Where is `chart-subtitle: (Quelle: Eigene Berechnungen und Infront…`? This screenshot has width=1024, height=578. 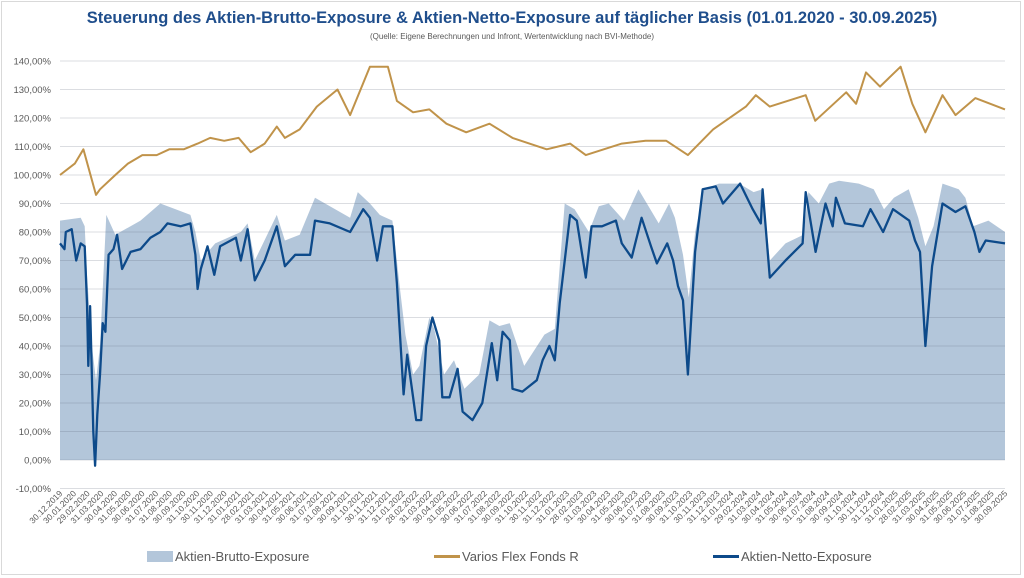
chart-subtitle: (Quelle: Eigene Berechnungen und Infront… is located at coordinates (512, 36).